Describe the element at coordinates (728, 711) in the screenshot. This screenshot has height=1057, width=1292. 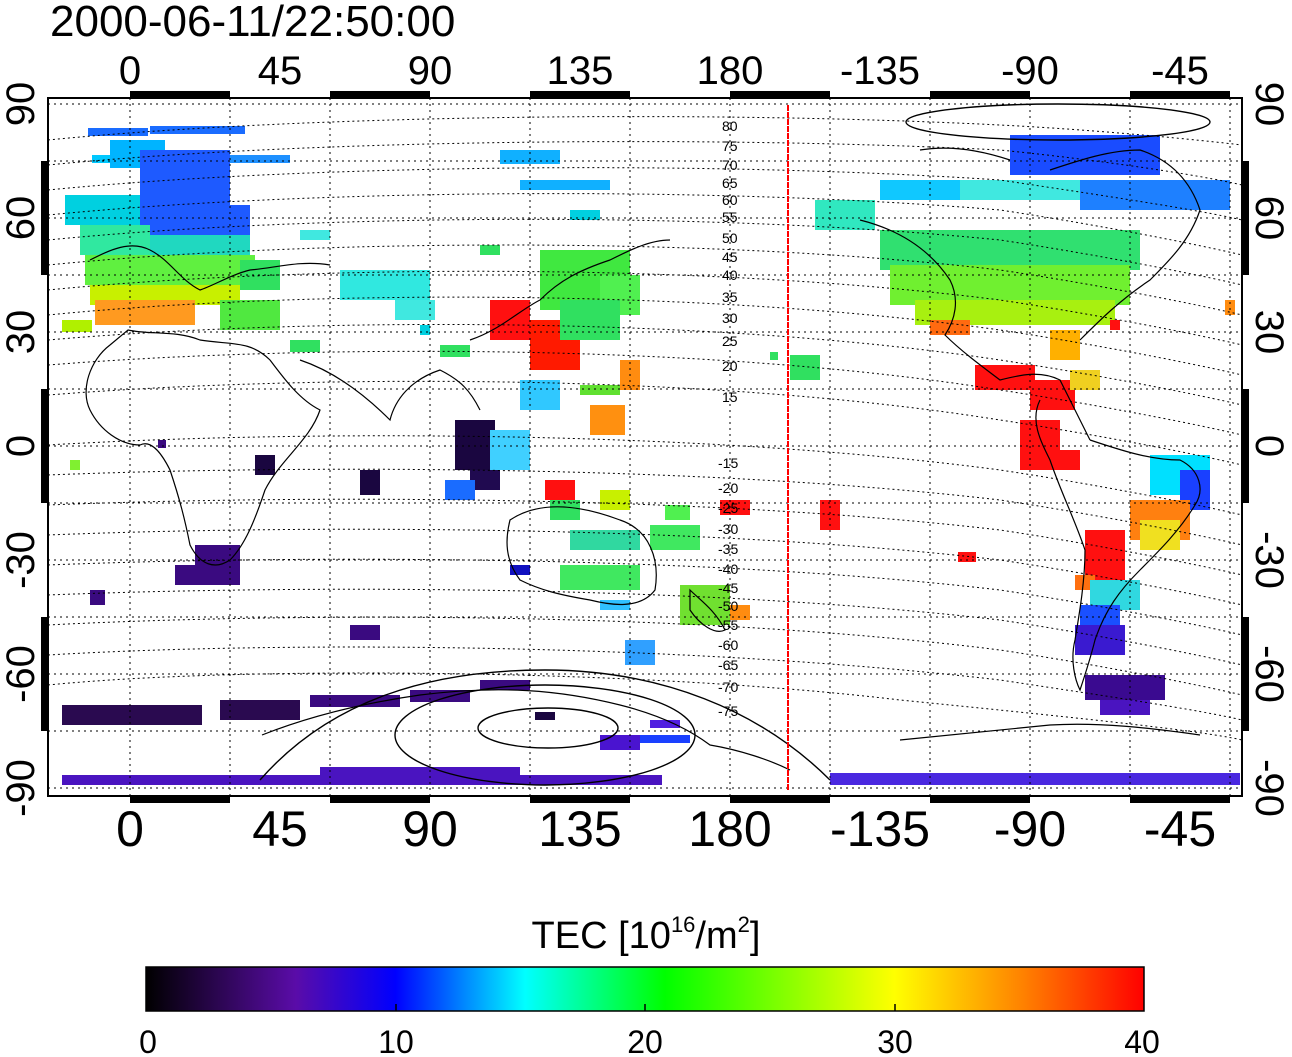
I see `contour-label: -75` at that location.